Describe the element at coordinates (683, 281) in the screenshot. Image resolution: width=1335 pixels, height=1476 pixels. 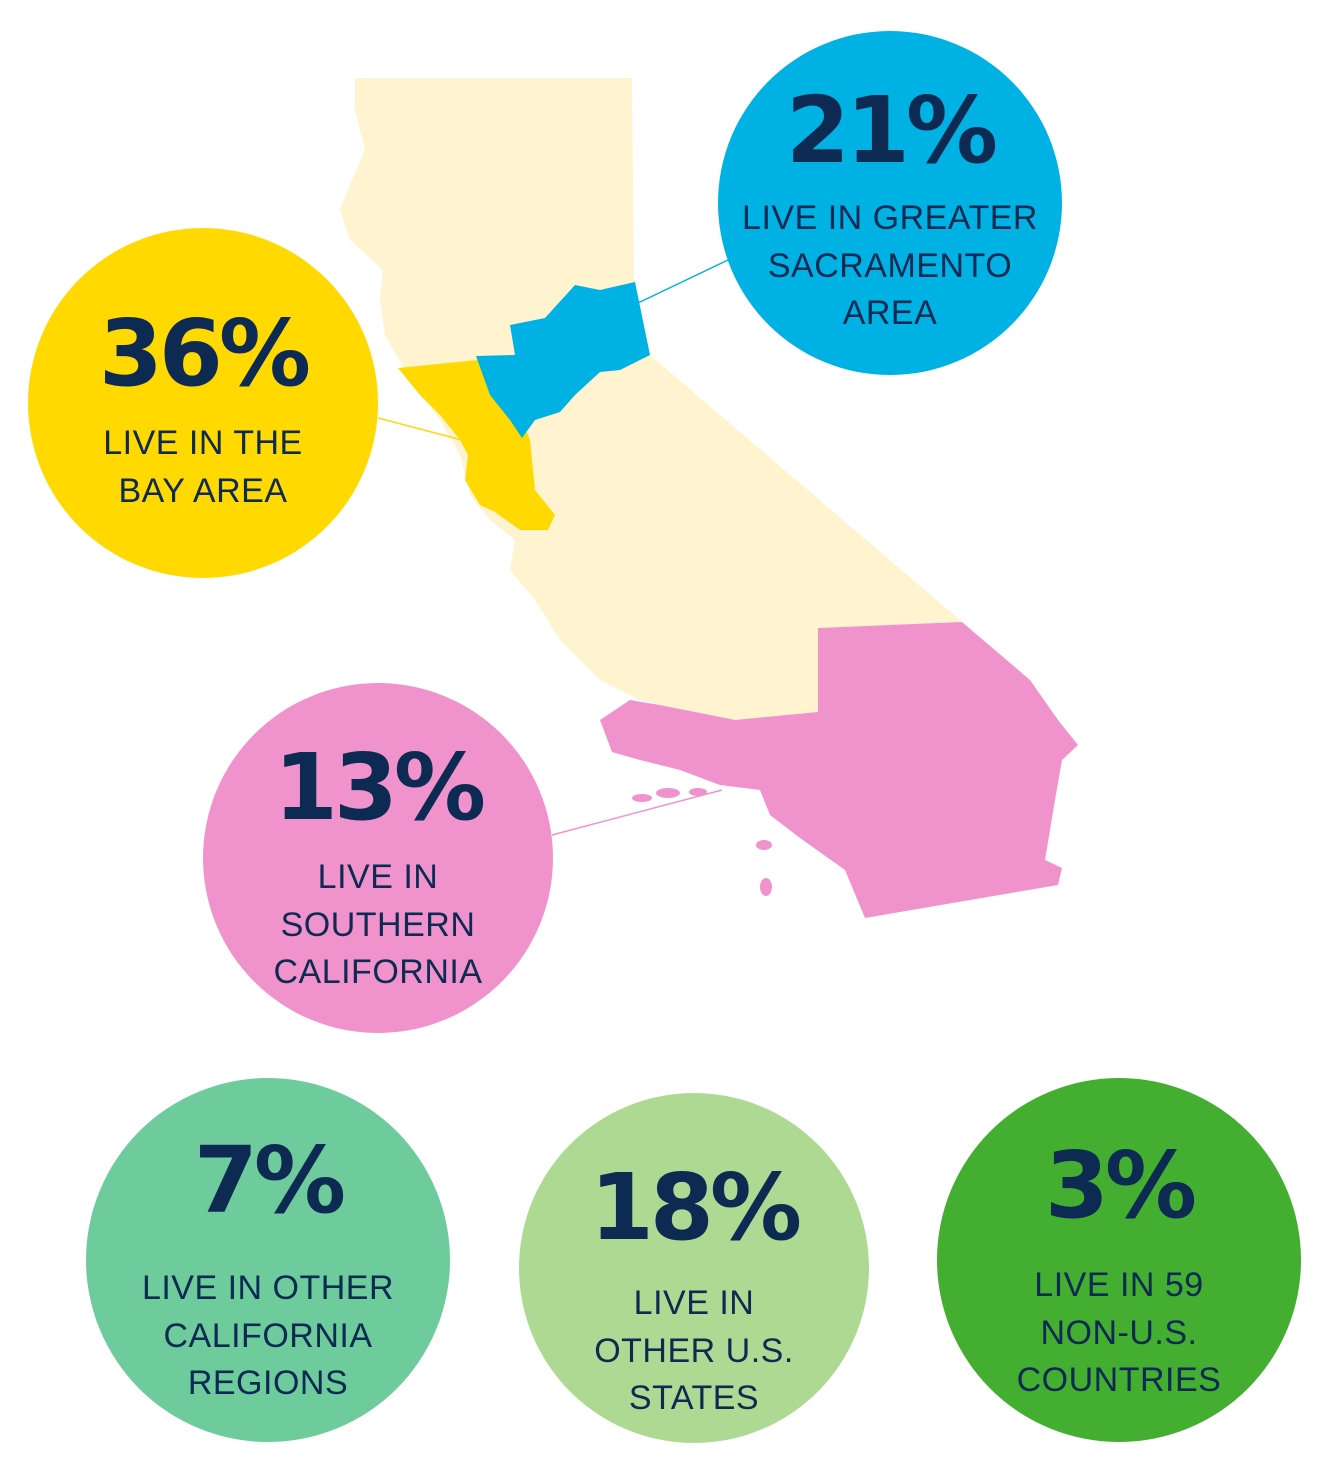
I see `sacramento-leader-line` at that location.